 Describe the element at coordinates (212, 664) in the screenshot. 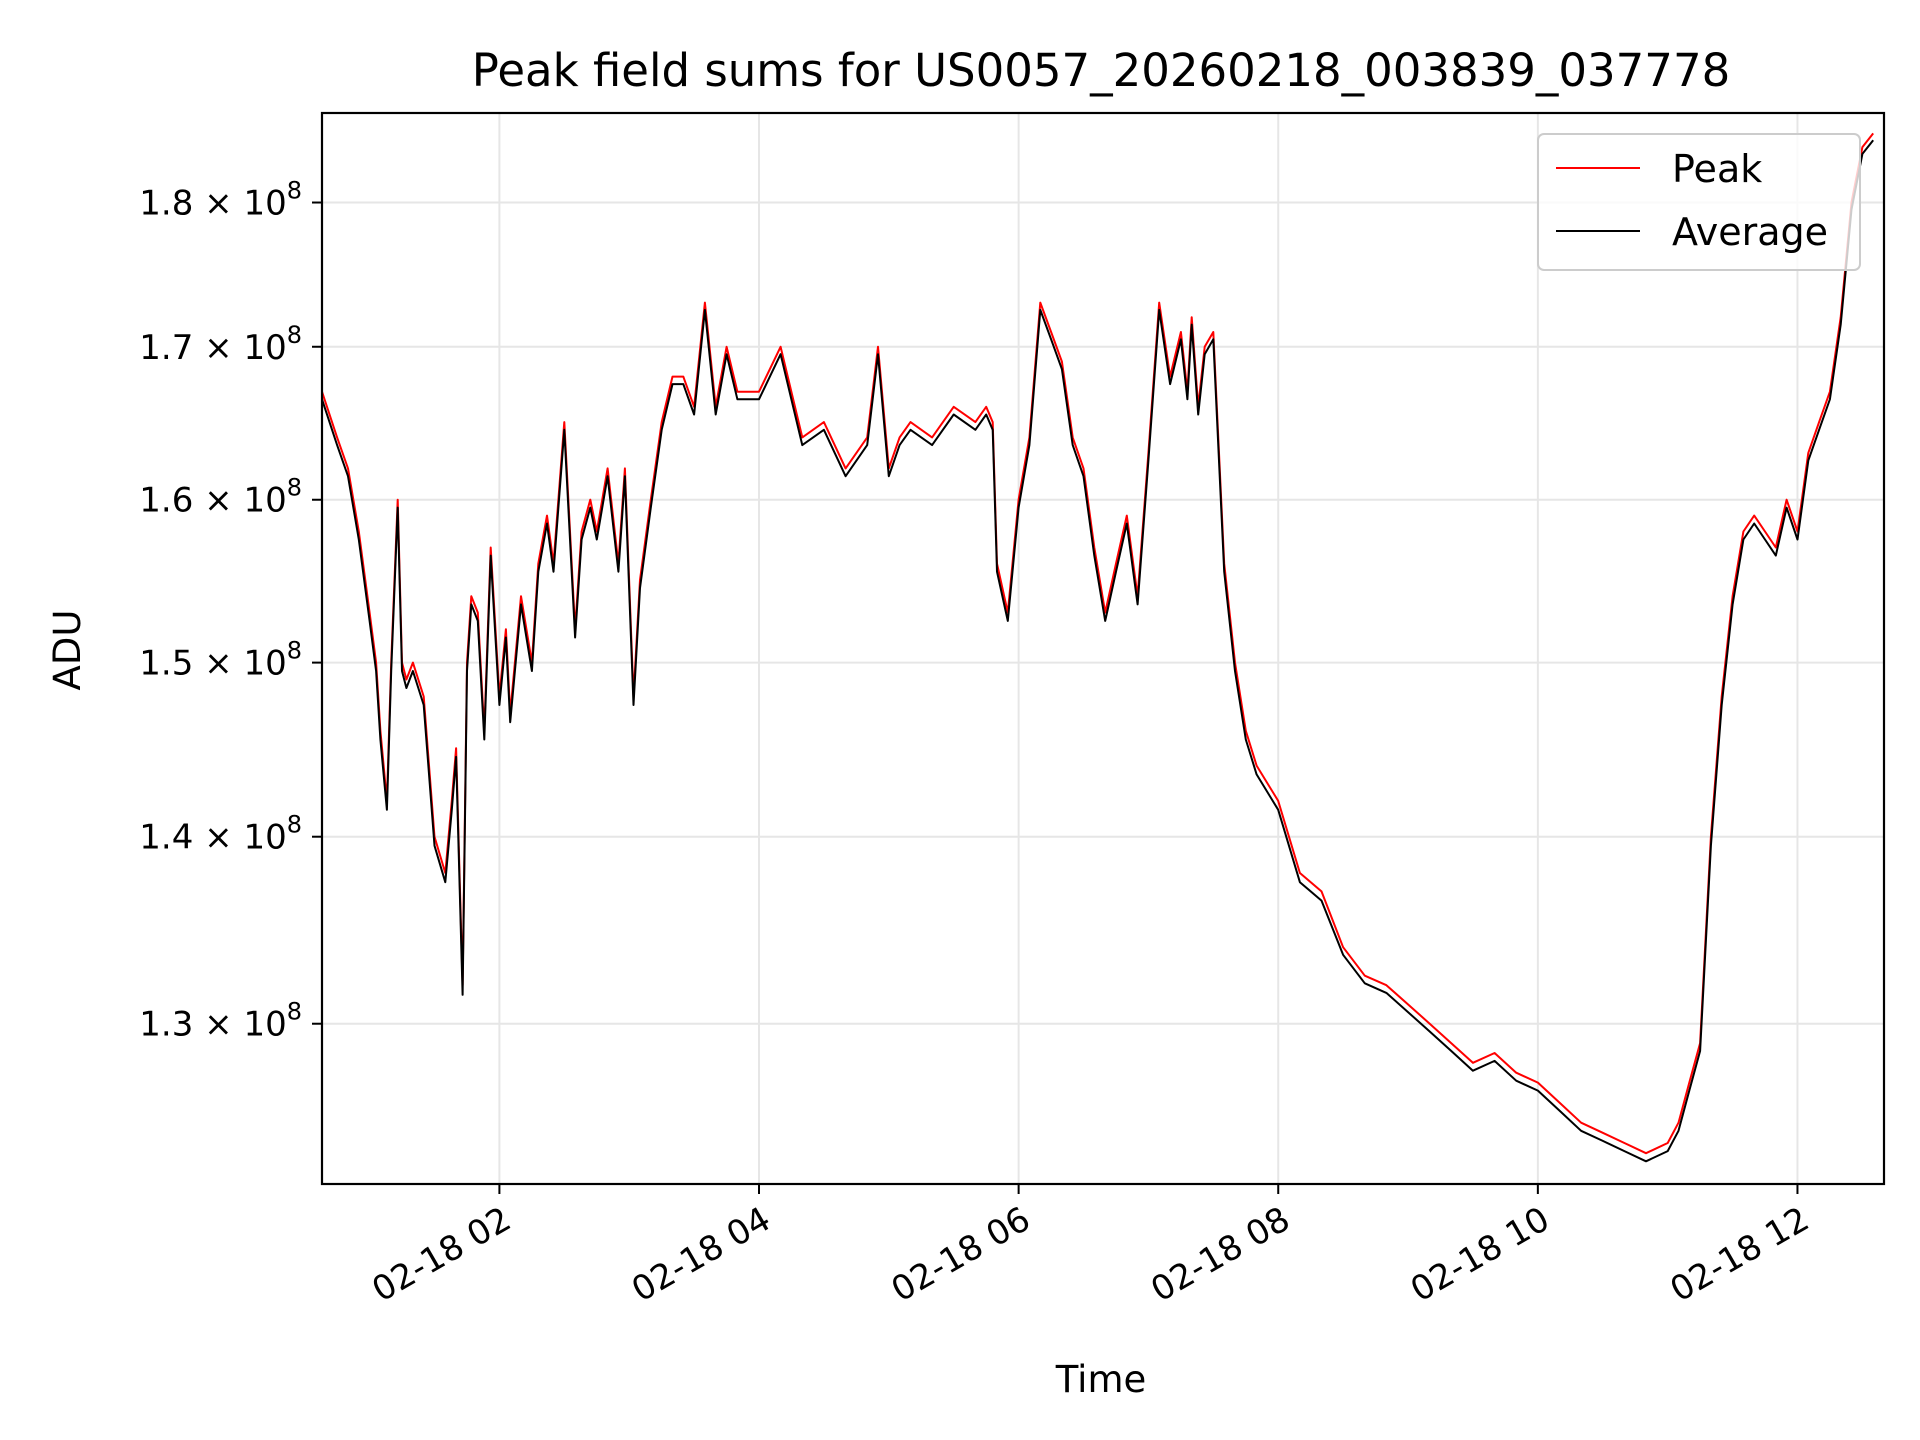

I see `y-tick-mantissa: 1.5 × 10` at that location.